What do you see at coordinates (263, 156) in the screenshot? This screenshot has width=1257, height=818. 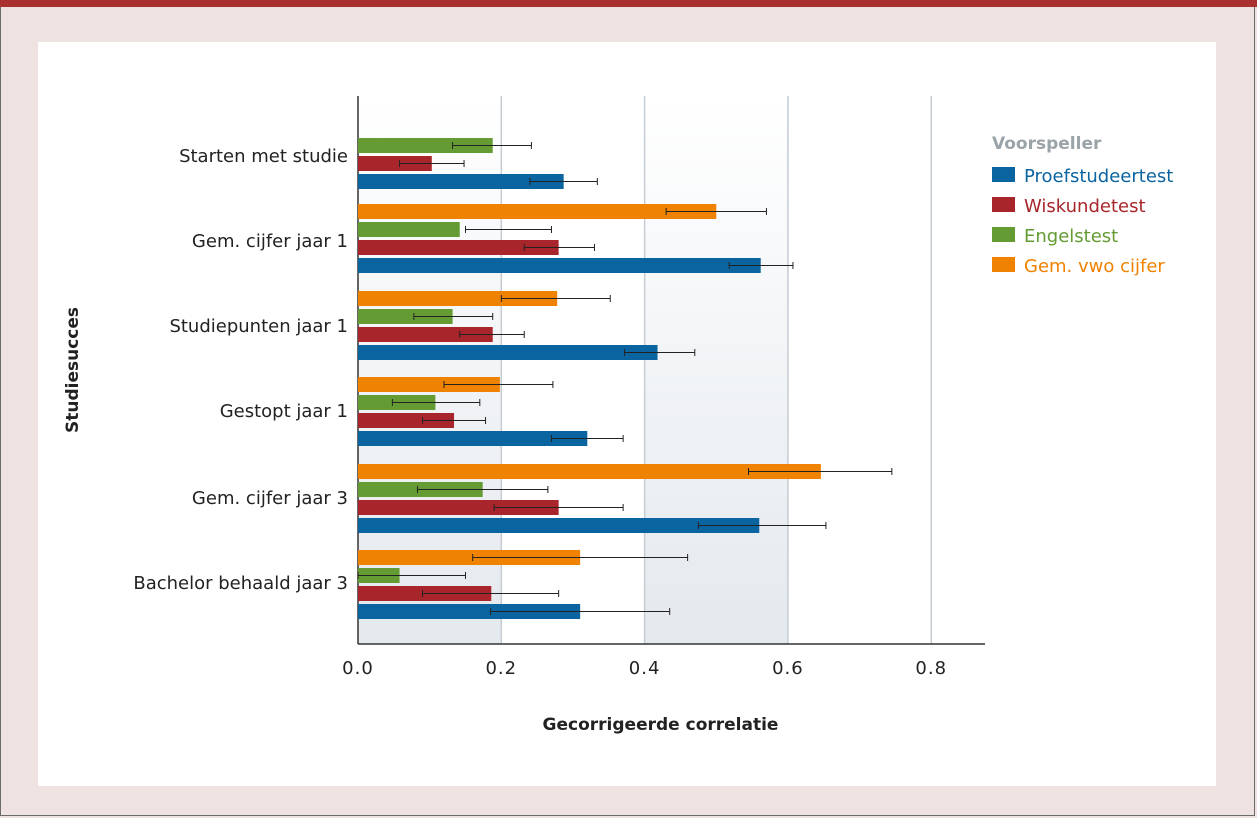 I see `category-label: Starten met studie` at bounding box center [263, 156].